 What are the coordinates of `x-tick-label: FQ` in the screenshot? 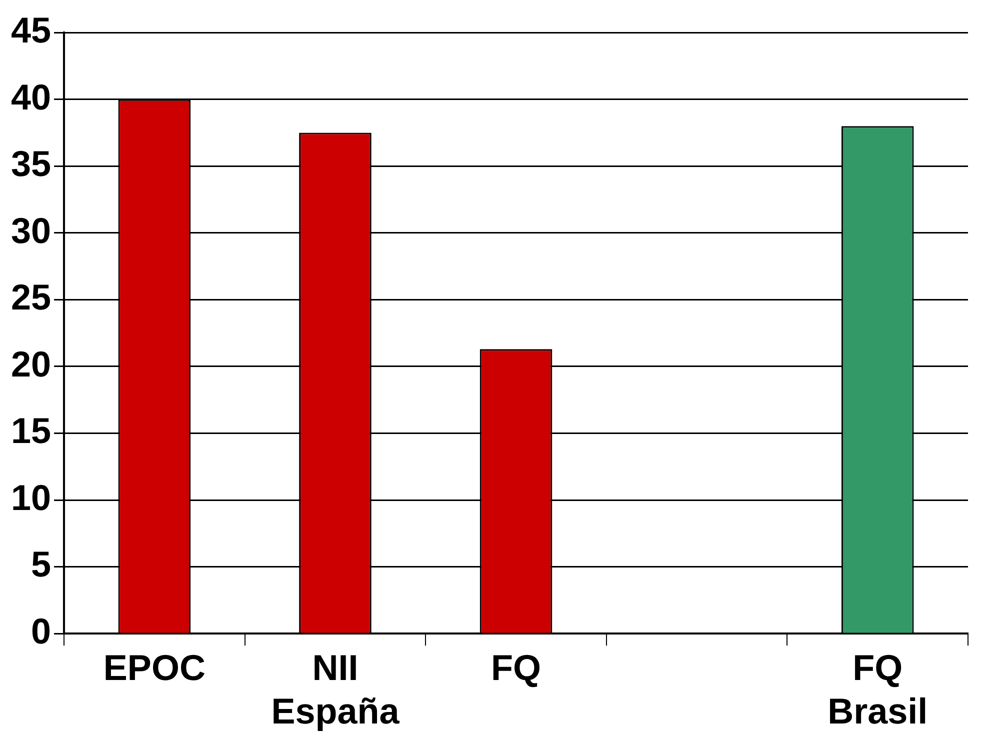 It's located at (516, 667).